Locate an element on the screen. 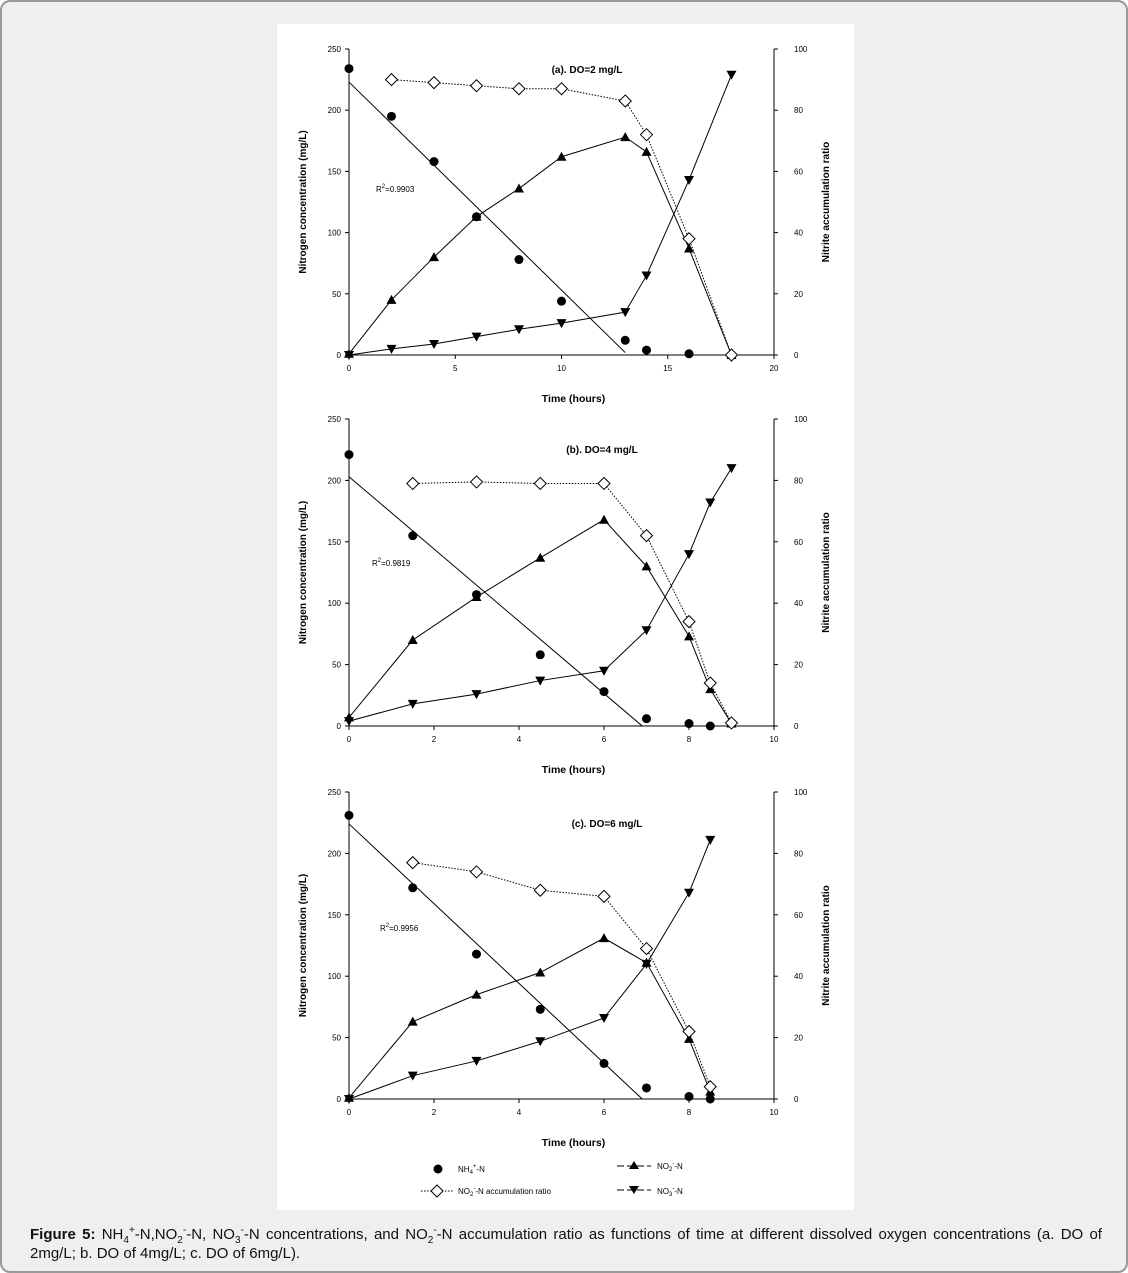  legend-no3-text: NO is located at coordinates (663, 1191).